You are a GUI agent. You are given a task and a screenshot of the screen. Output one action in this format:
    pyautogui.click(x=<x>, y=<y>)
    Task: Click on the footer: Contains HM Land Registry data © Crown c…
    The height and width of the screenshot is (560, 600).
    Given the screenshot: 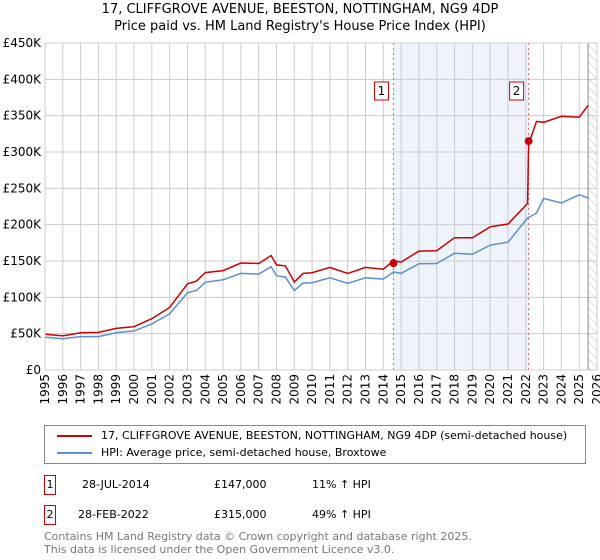 What is the action you would take?
    pyautogui.click(x=258, y=543)
    